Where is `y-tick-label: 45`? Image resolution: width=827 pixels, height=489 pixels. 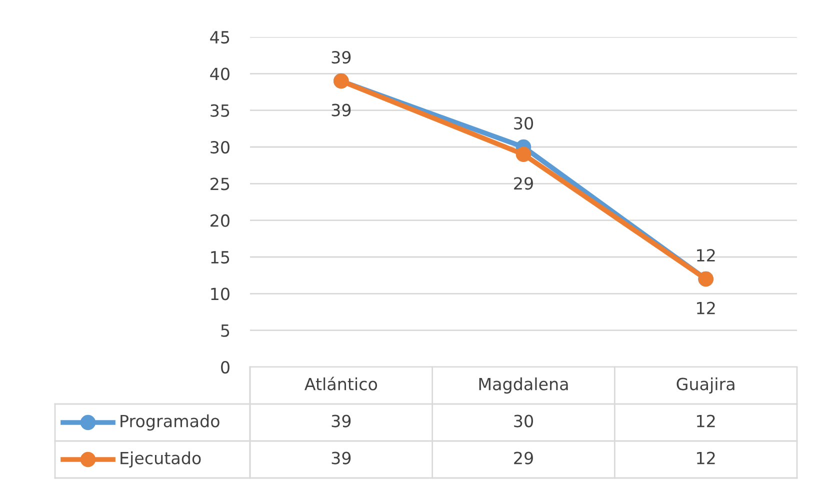
y-tick-label: 45 is located at coordinates (220, 37).